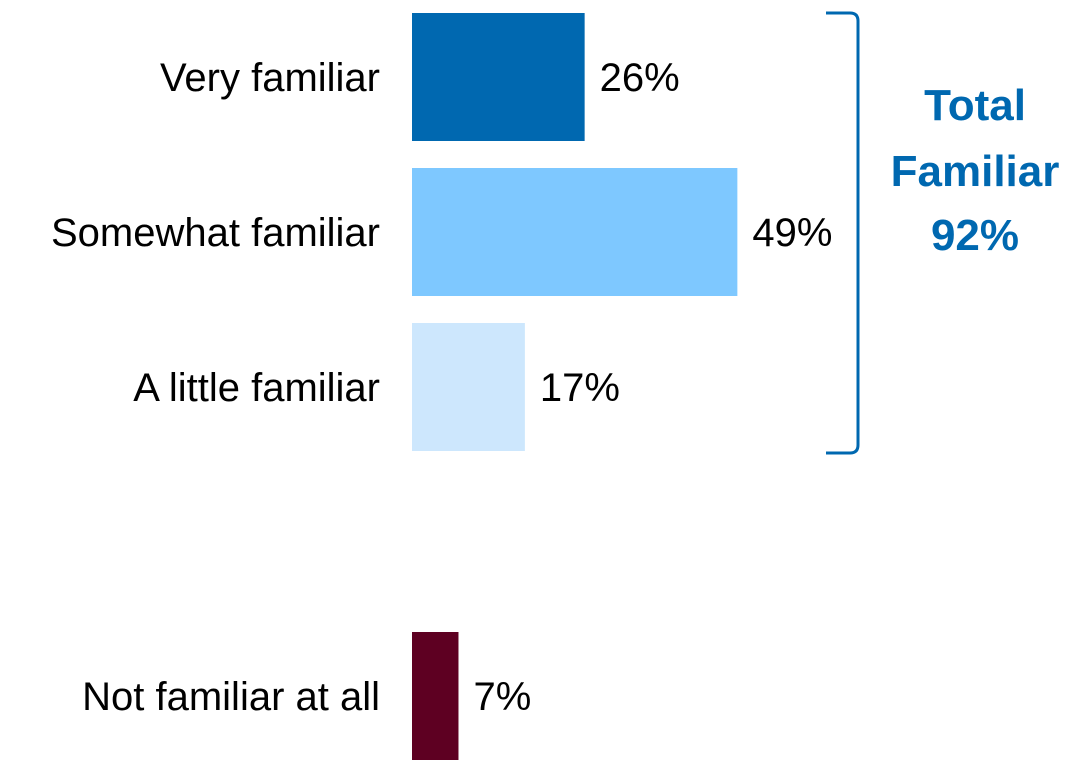 The height and width of the screenshot is (761, 1067). I want to click on value-label-somewhat-familiar: 49%, so click(792, 233).